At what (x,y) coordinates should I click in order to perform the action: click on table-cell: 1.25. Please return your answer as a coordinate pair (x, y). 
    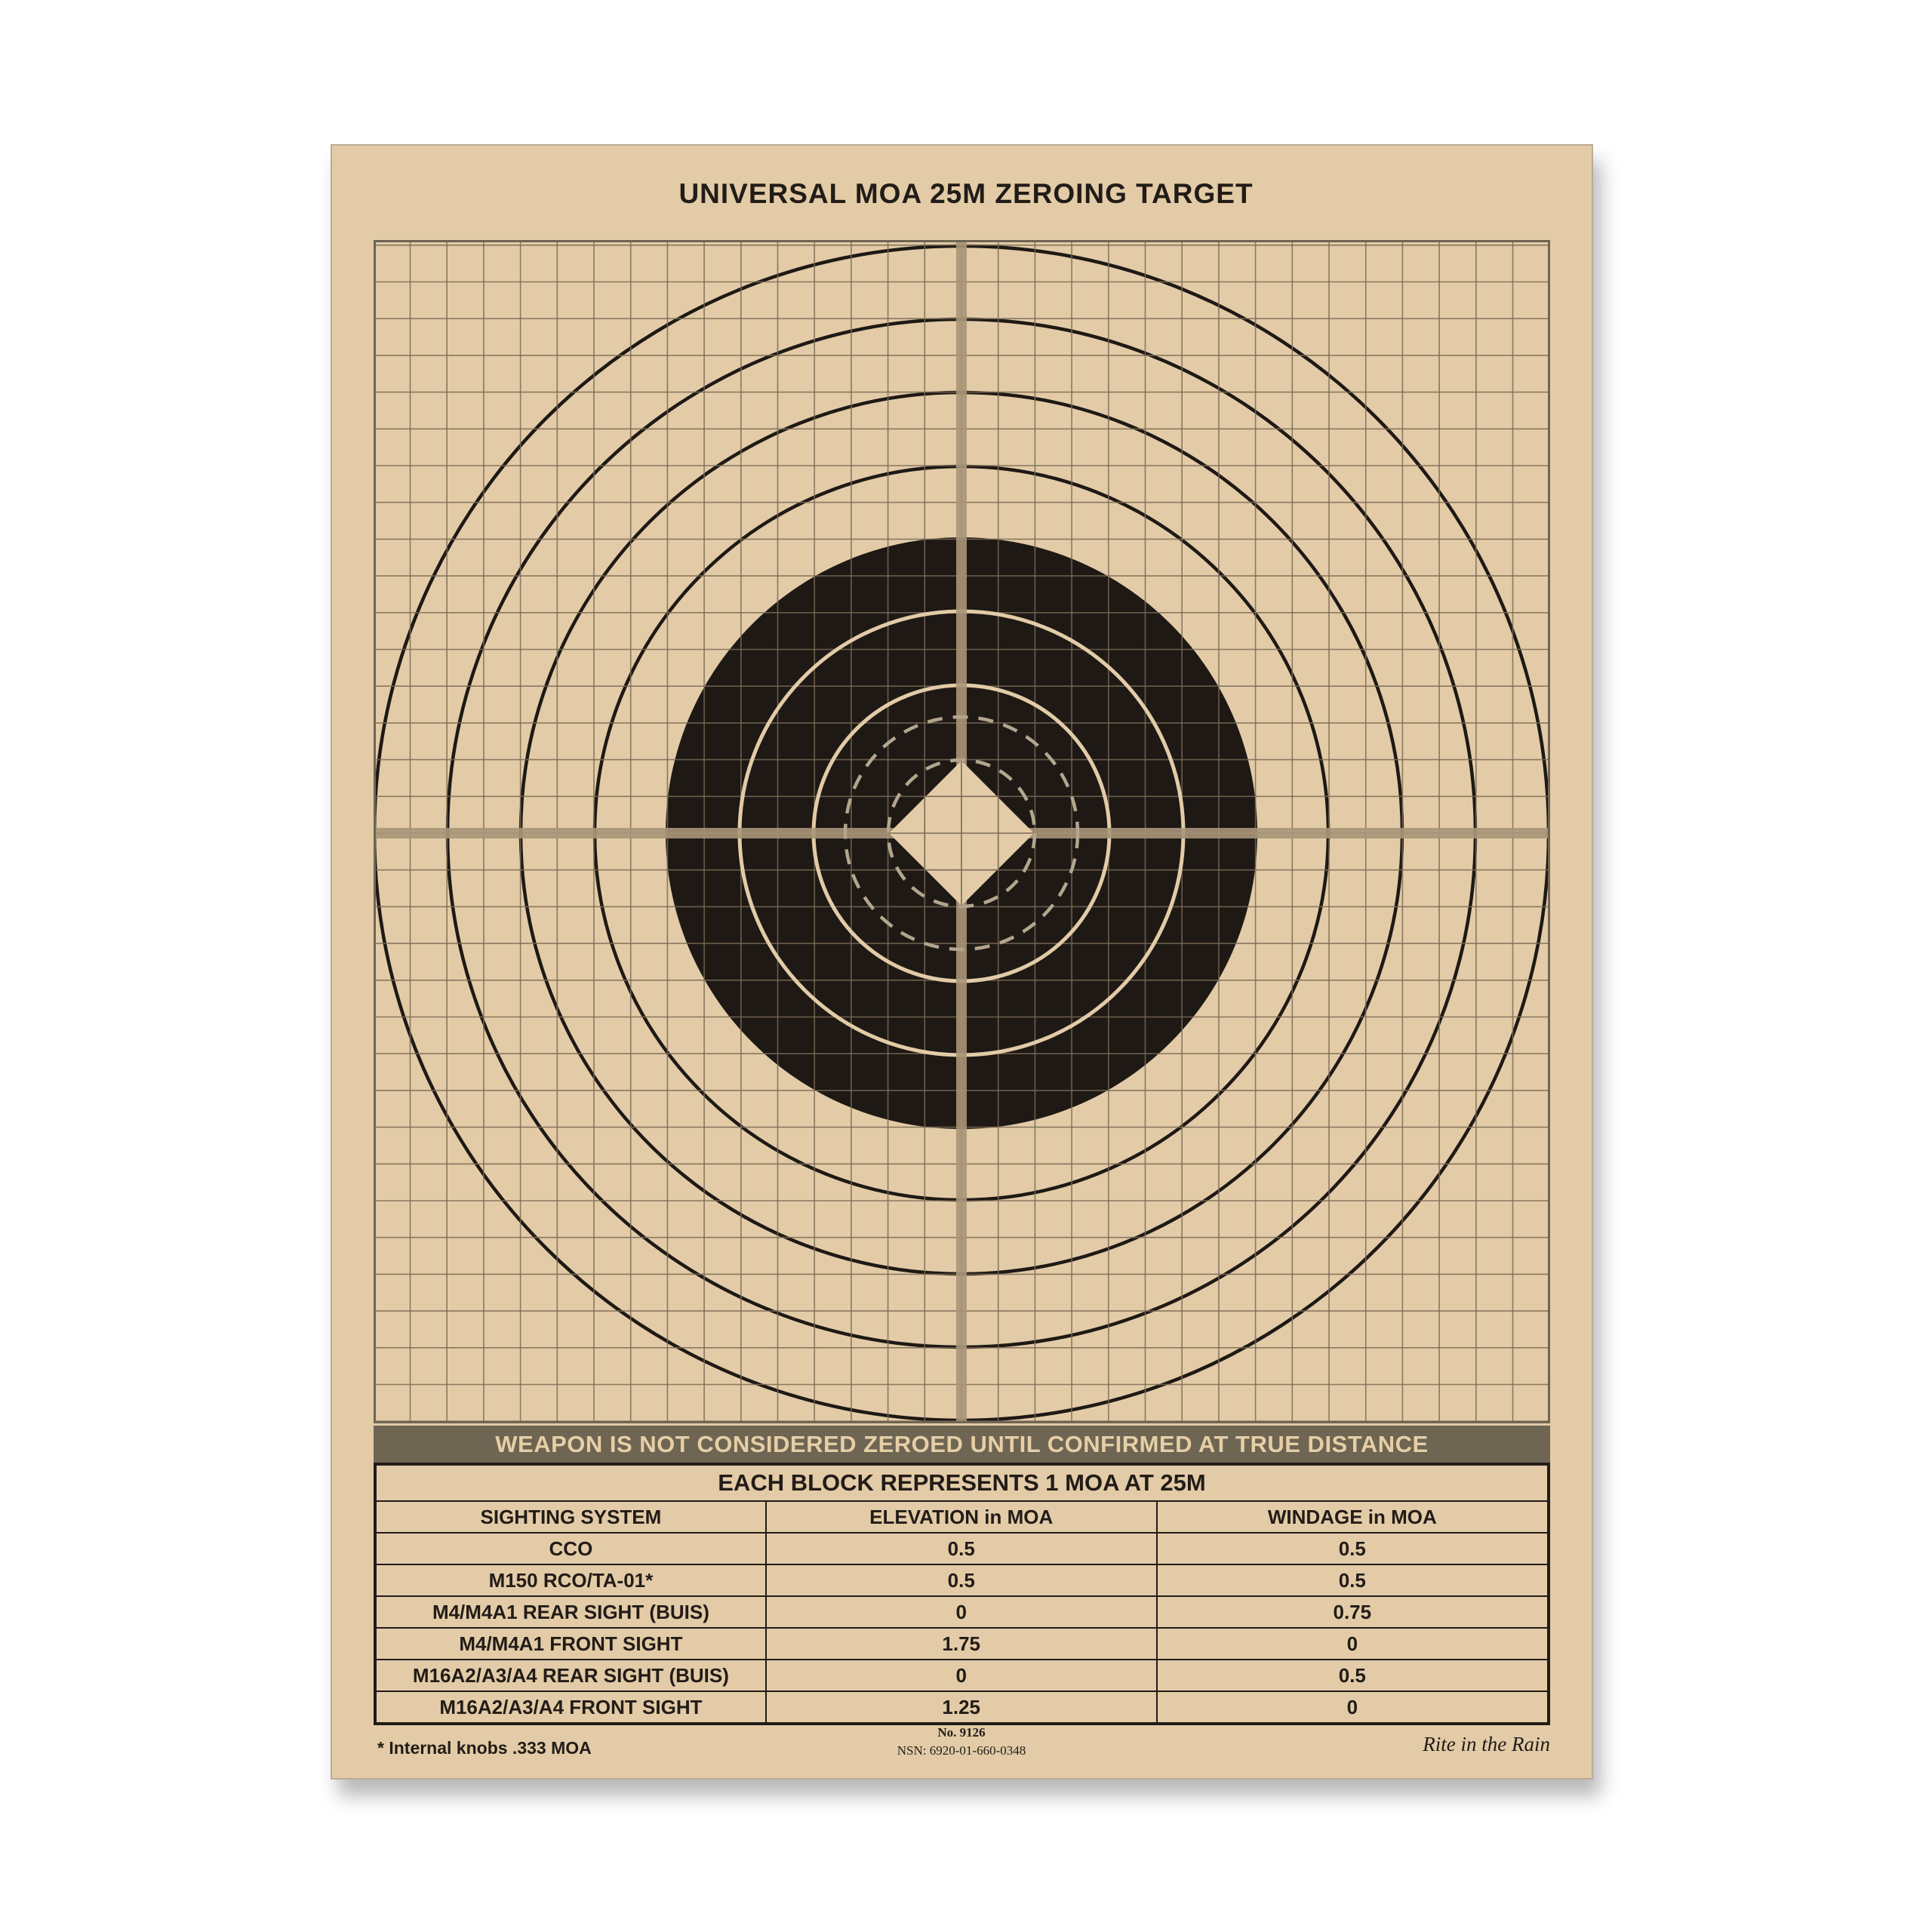
    Looking at the image, I should click on (961, 1707).